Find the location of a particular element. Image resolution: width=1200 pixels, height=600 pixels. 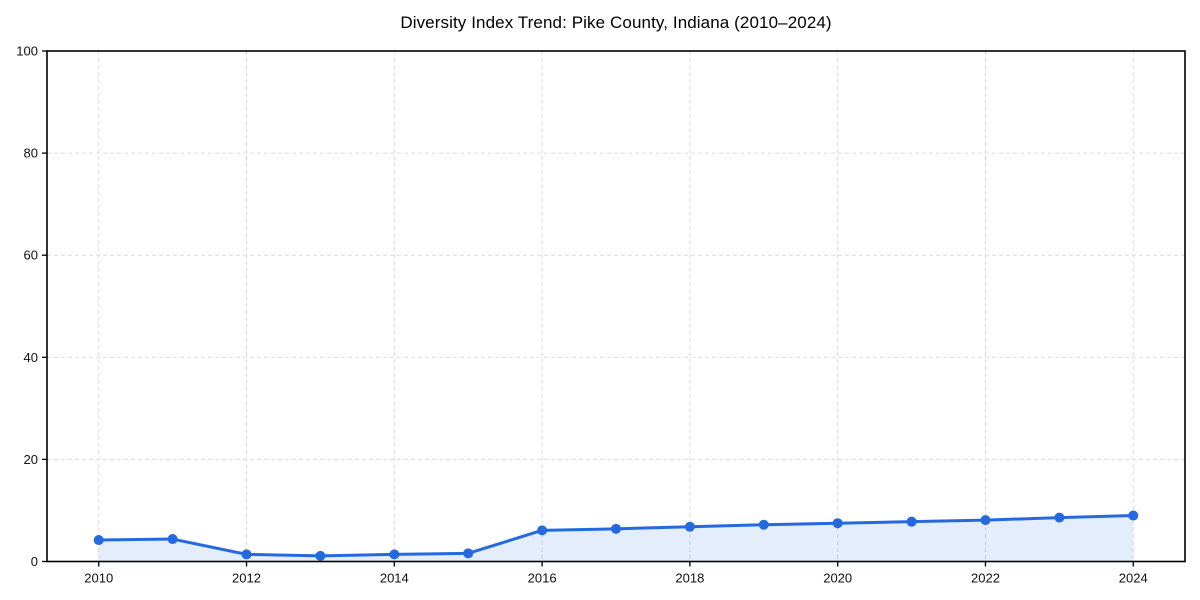

x-tick-label: 2020 is located at coordinates (837, 578).